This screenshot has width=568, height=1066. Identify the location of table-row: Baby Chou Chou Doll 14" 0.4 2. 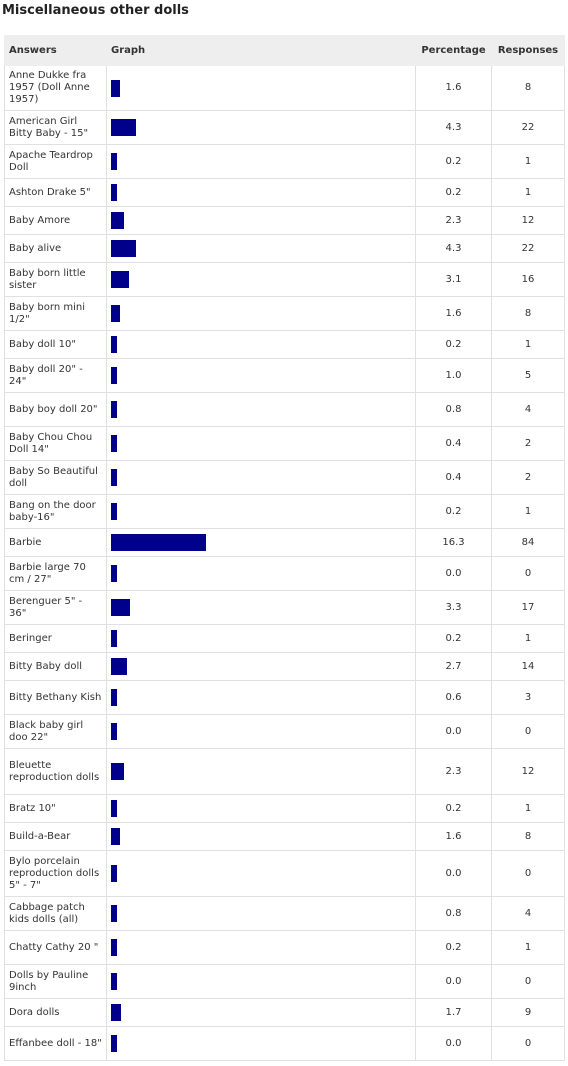
(284, 443).